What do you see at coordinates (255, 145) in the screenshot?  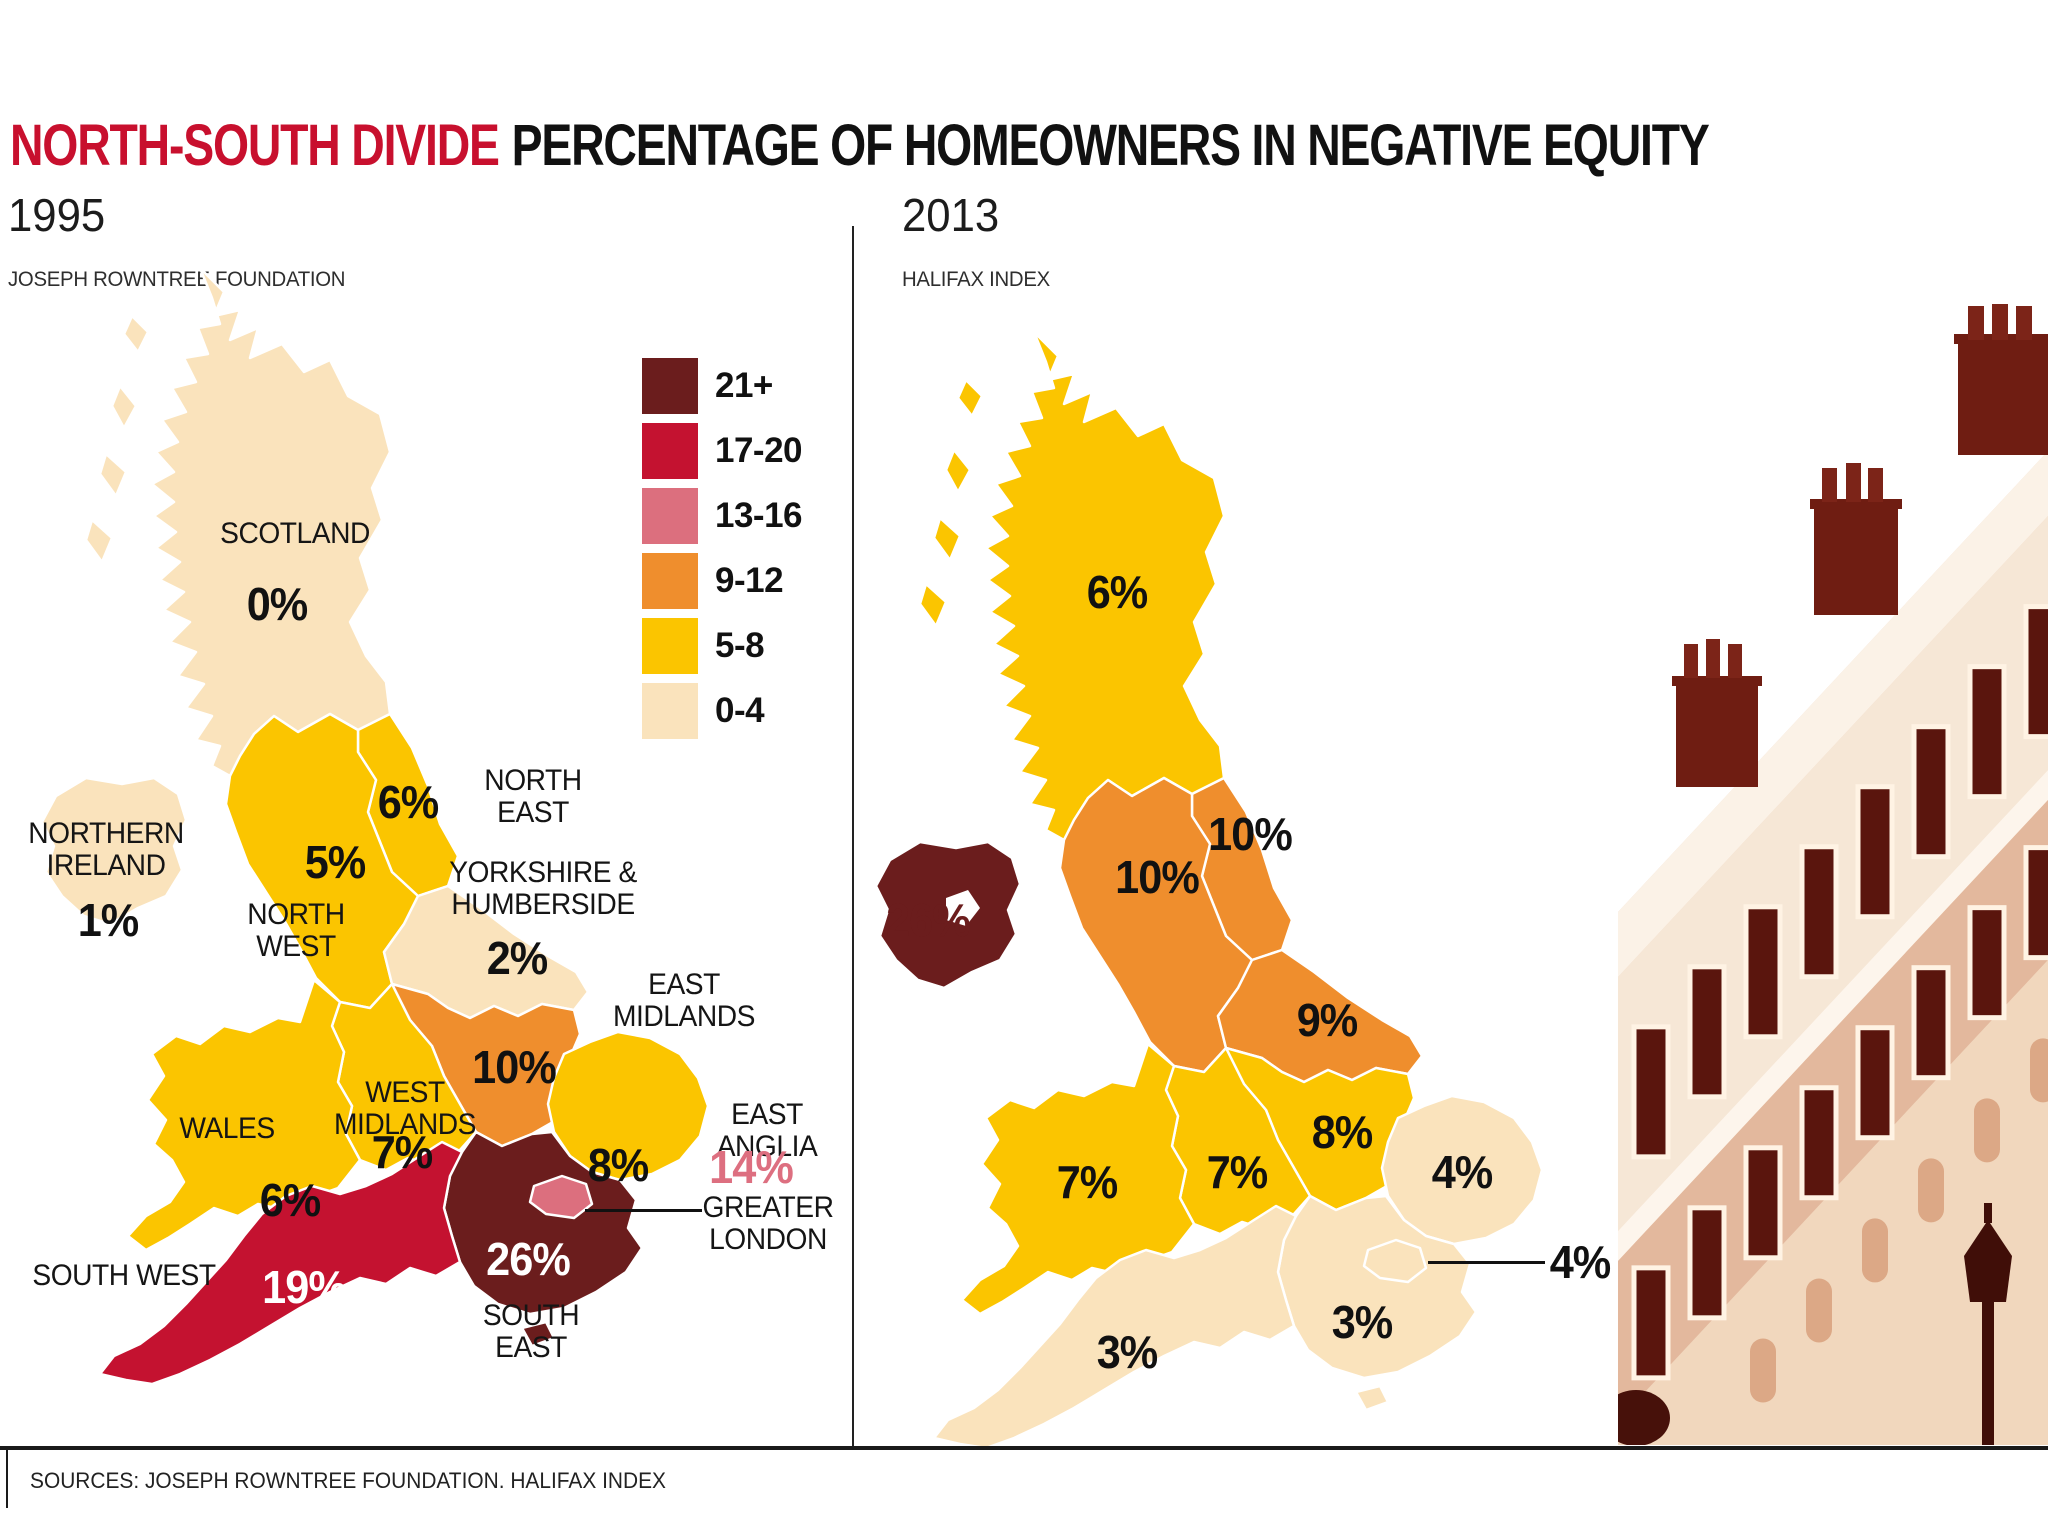 I see `title-highlight: NORTH-SOUTH DIVIDE` at bounding box center [255, 145].